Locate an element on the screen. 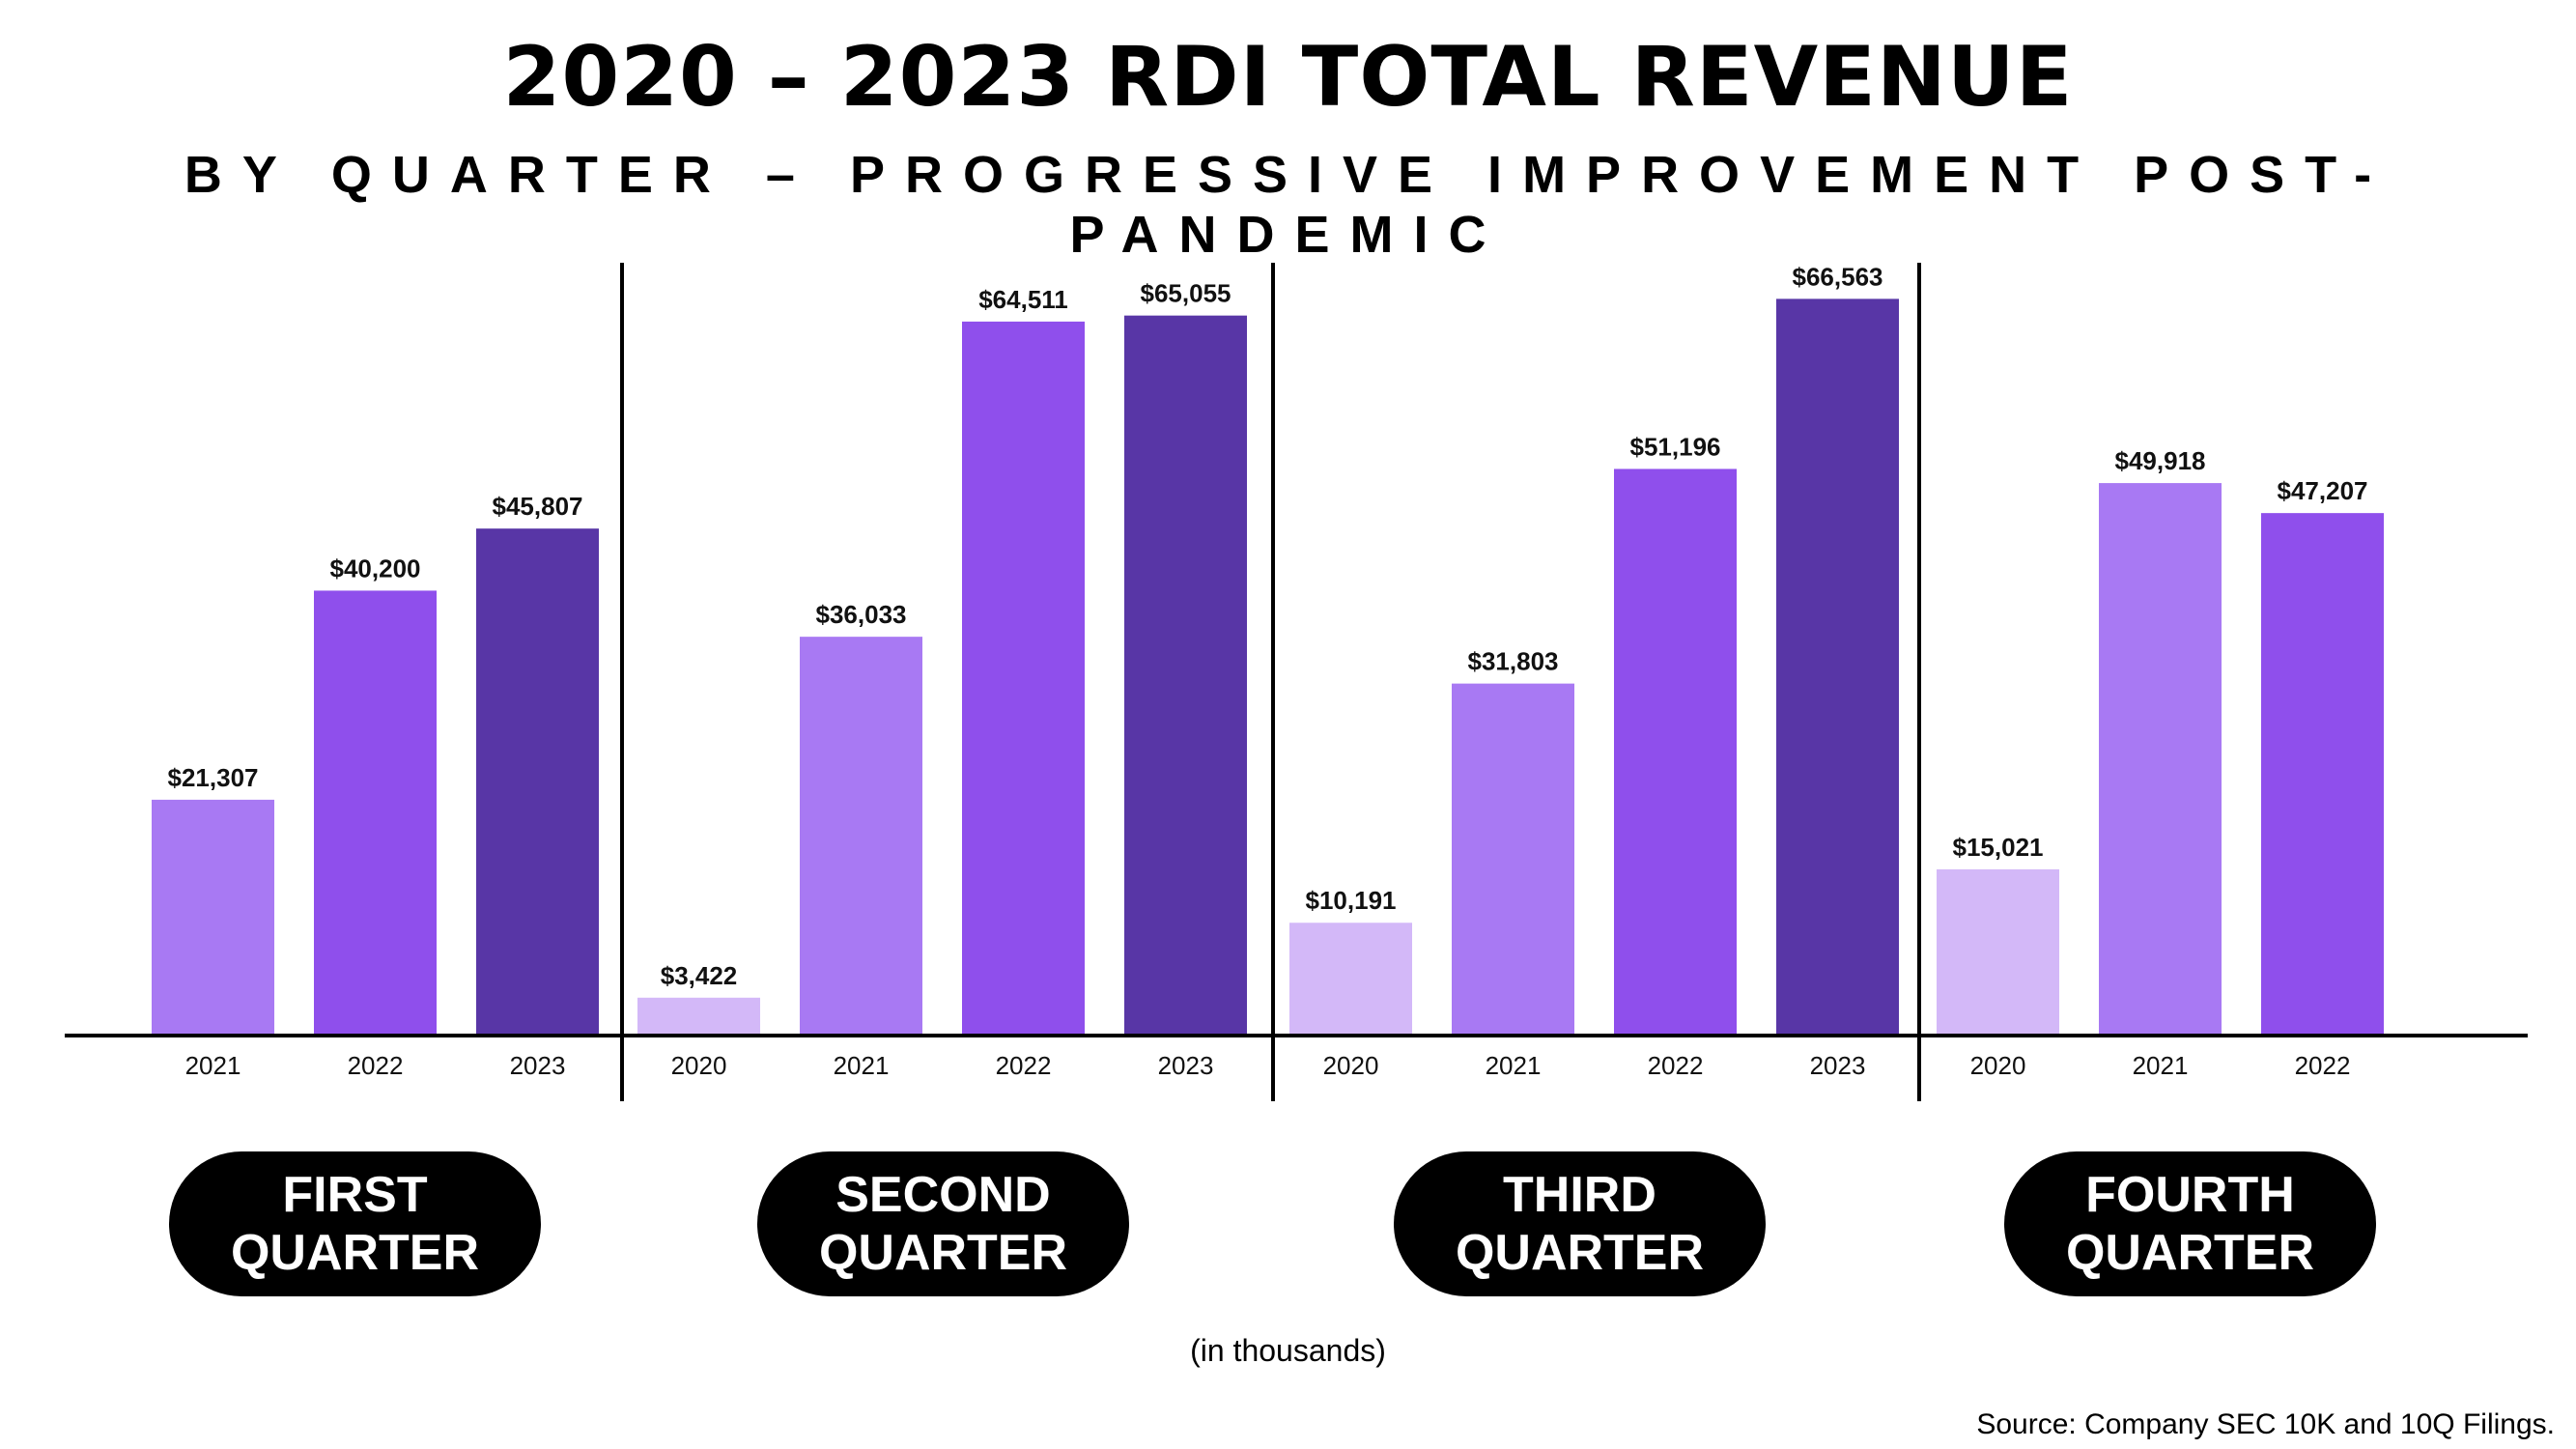  bar-q1-2023 is located at coordinates (537, 782).